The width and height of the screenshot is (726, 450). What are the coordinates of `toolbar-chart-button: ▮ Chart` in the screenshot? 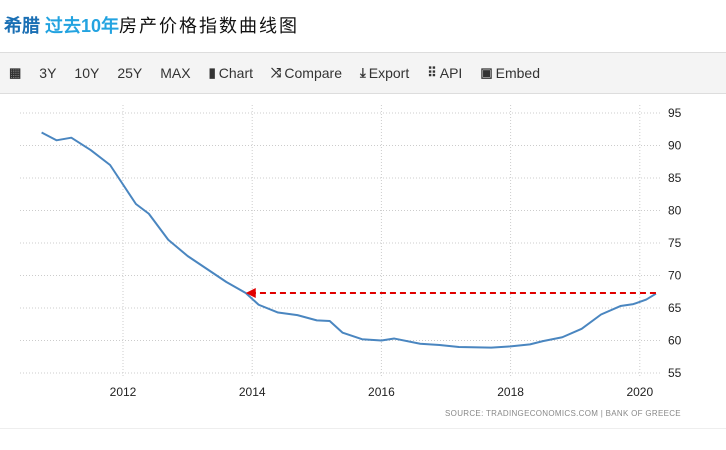 It's located at (231, 73).